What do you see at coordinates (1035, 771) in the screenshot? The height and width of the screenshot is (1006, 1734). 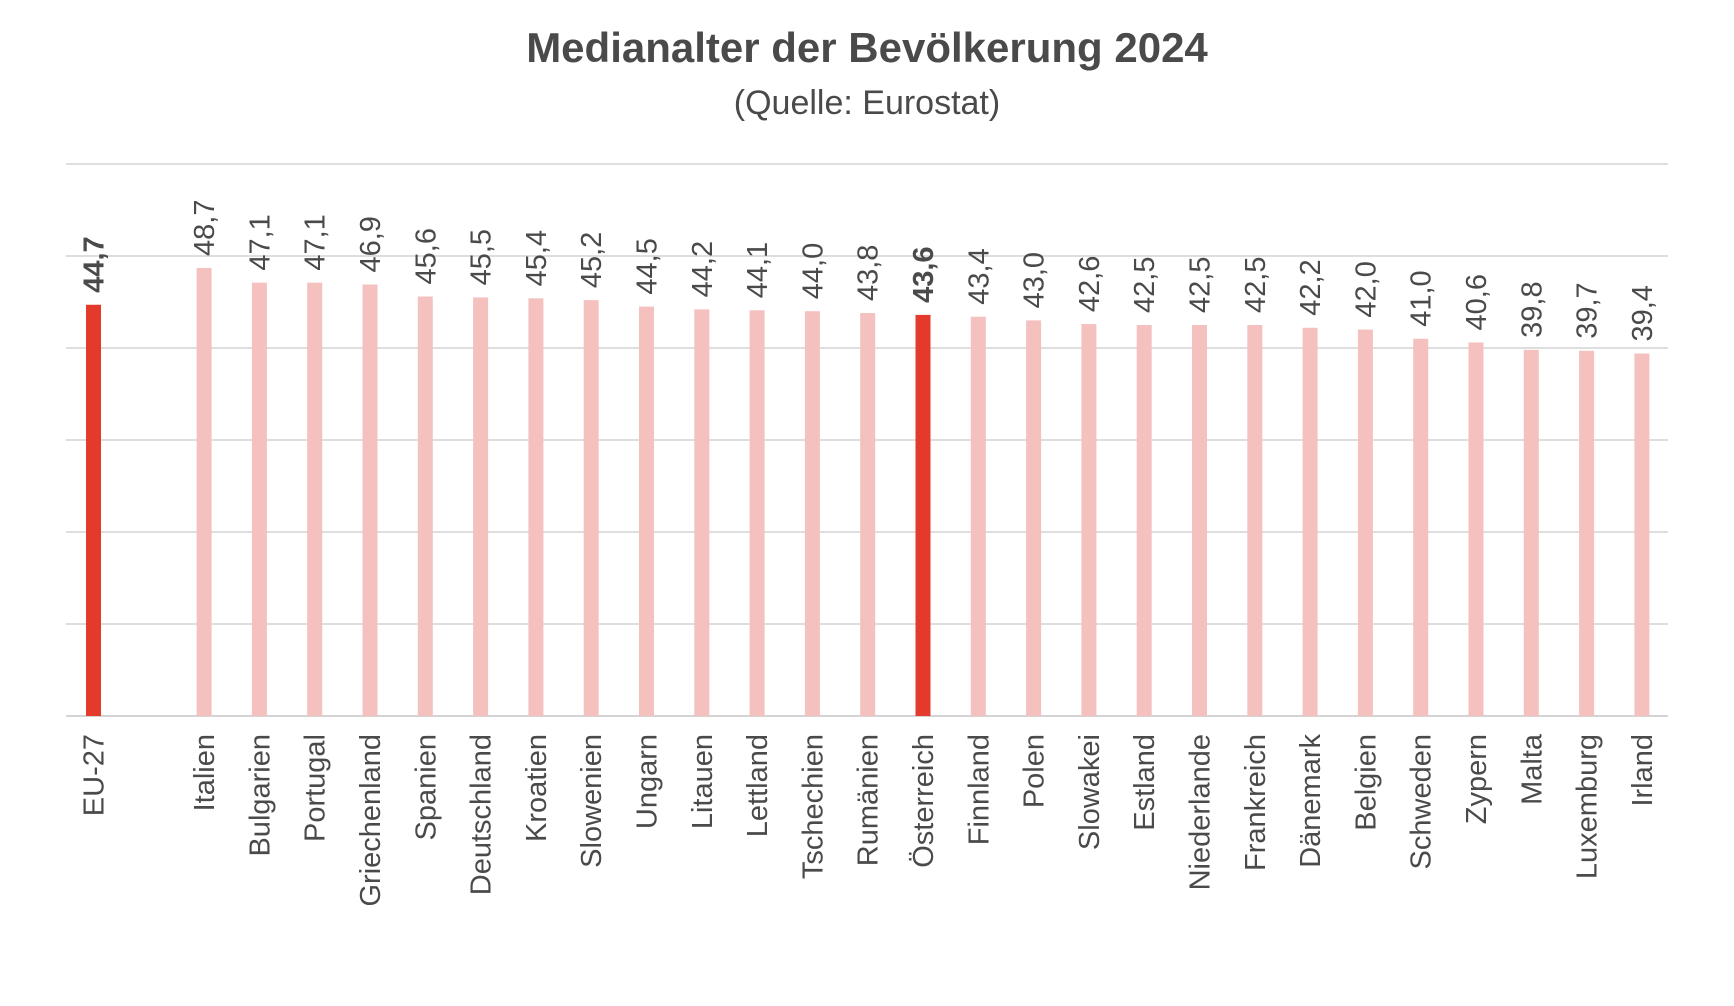 I see `category-label-polen: Polen` at bounding box center [1035, 771].